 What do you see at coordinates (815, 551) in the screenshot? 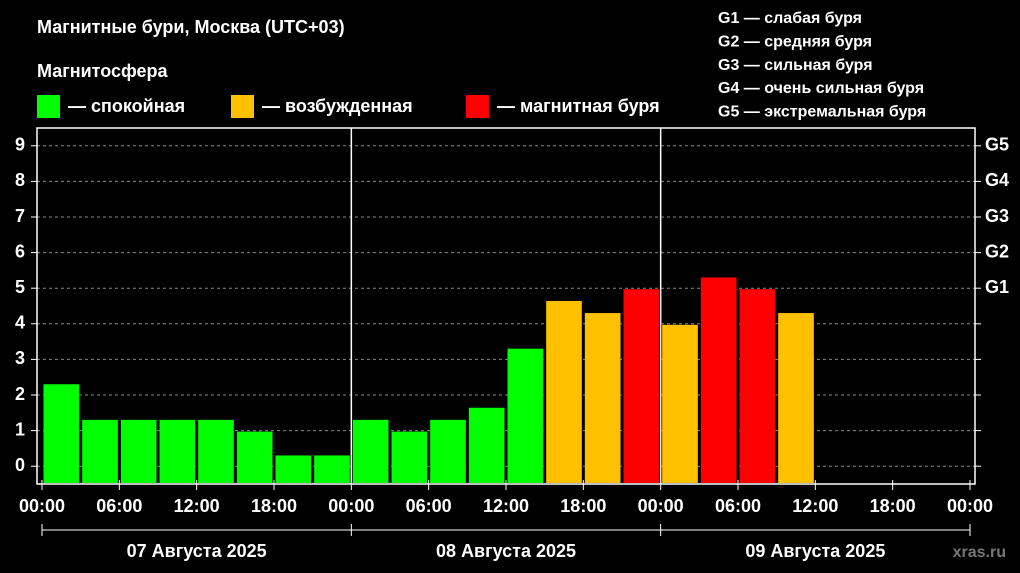
I see `day-label: 09 Августа 2025` at bounding box center [815, 551].